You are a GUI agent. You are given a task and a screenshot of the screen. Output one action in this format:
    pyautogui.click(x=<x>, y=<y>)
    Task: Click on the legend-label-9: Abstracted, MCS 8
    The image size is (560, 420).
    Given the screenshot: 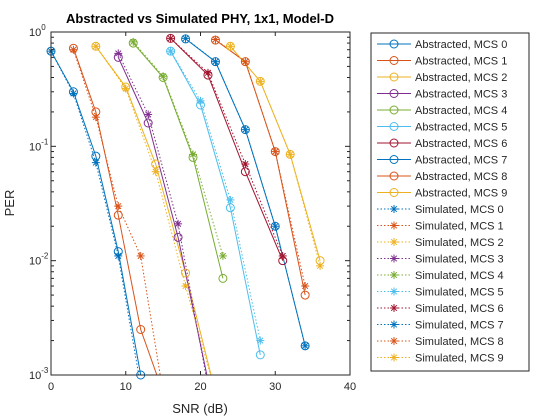 What is the action you would take?
    pyautogui.click(x=461, y=177)
    